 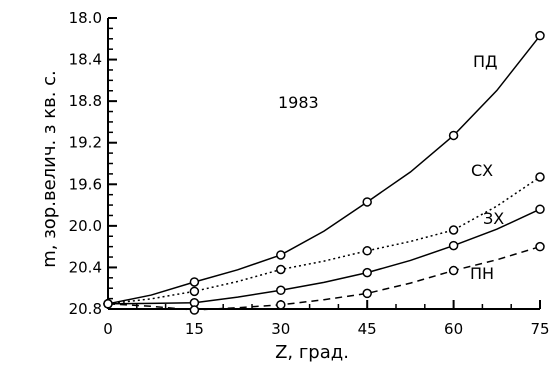 What do you see at coordinates (85, 60) in the screenshot?
I see `y-tick-label: 18.4` at bounding box center [85, 60].